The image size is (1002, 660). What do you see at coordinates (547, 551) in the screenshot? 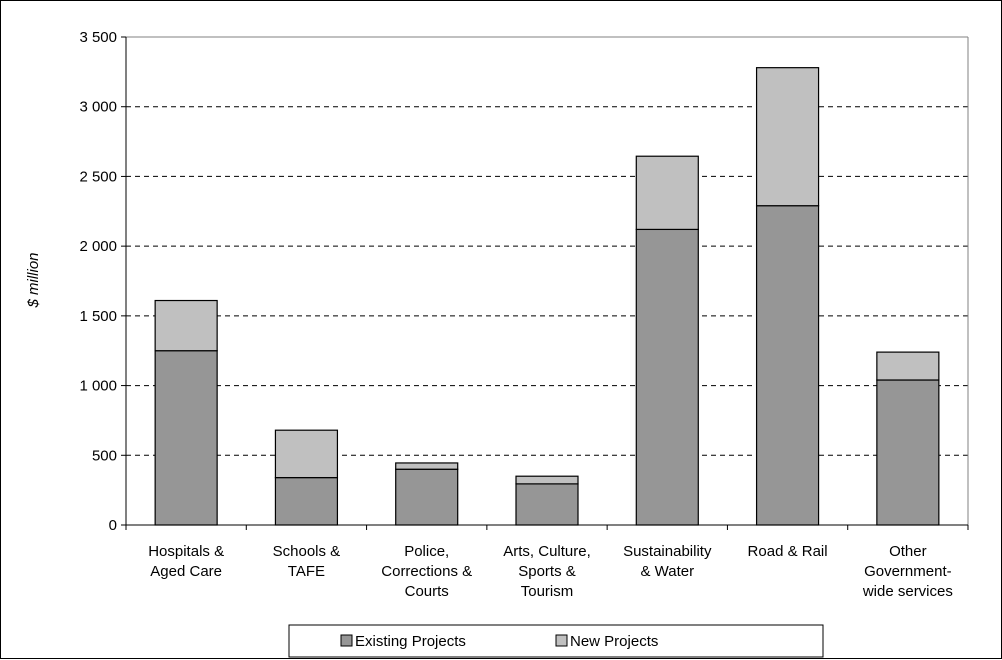
I see `x-category-label-line: Arts, Culture,` at bounding box center [547, 551].